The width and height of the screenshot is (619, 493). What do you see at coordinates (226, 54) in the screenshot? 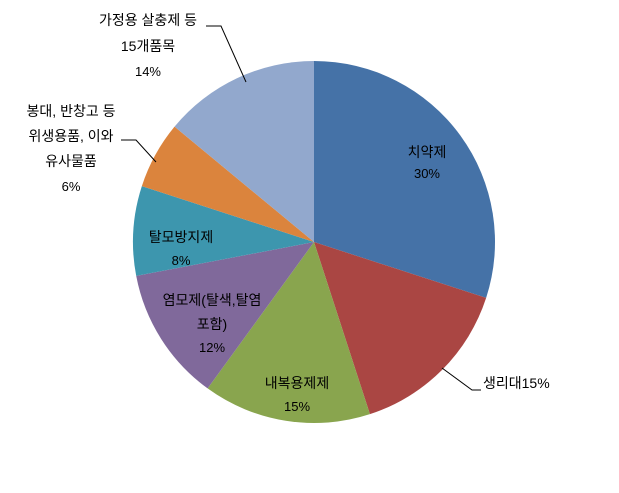
I see `leader-line-insecticide` at bounding box center [226, 54].